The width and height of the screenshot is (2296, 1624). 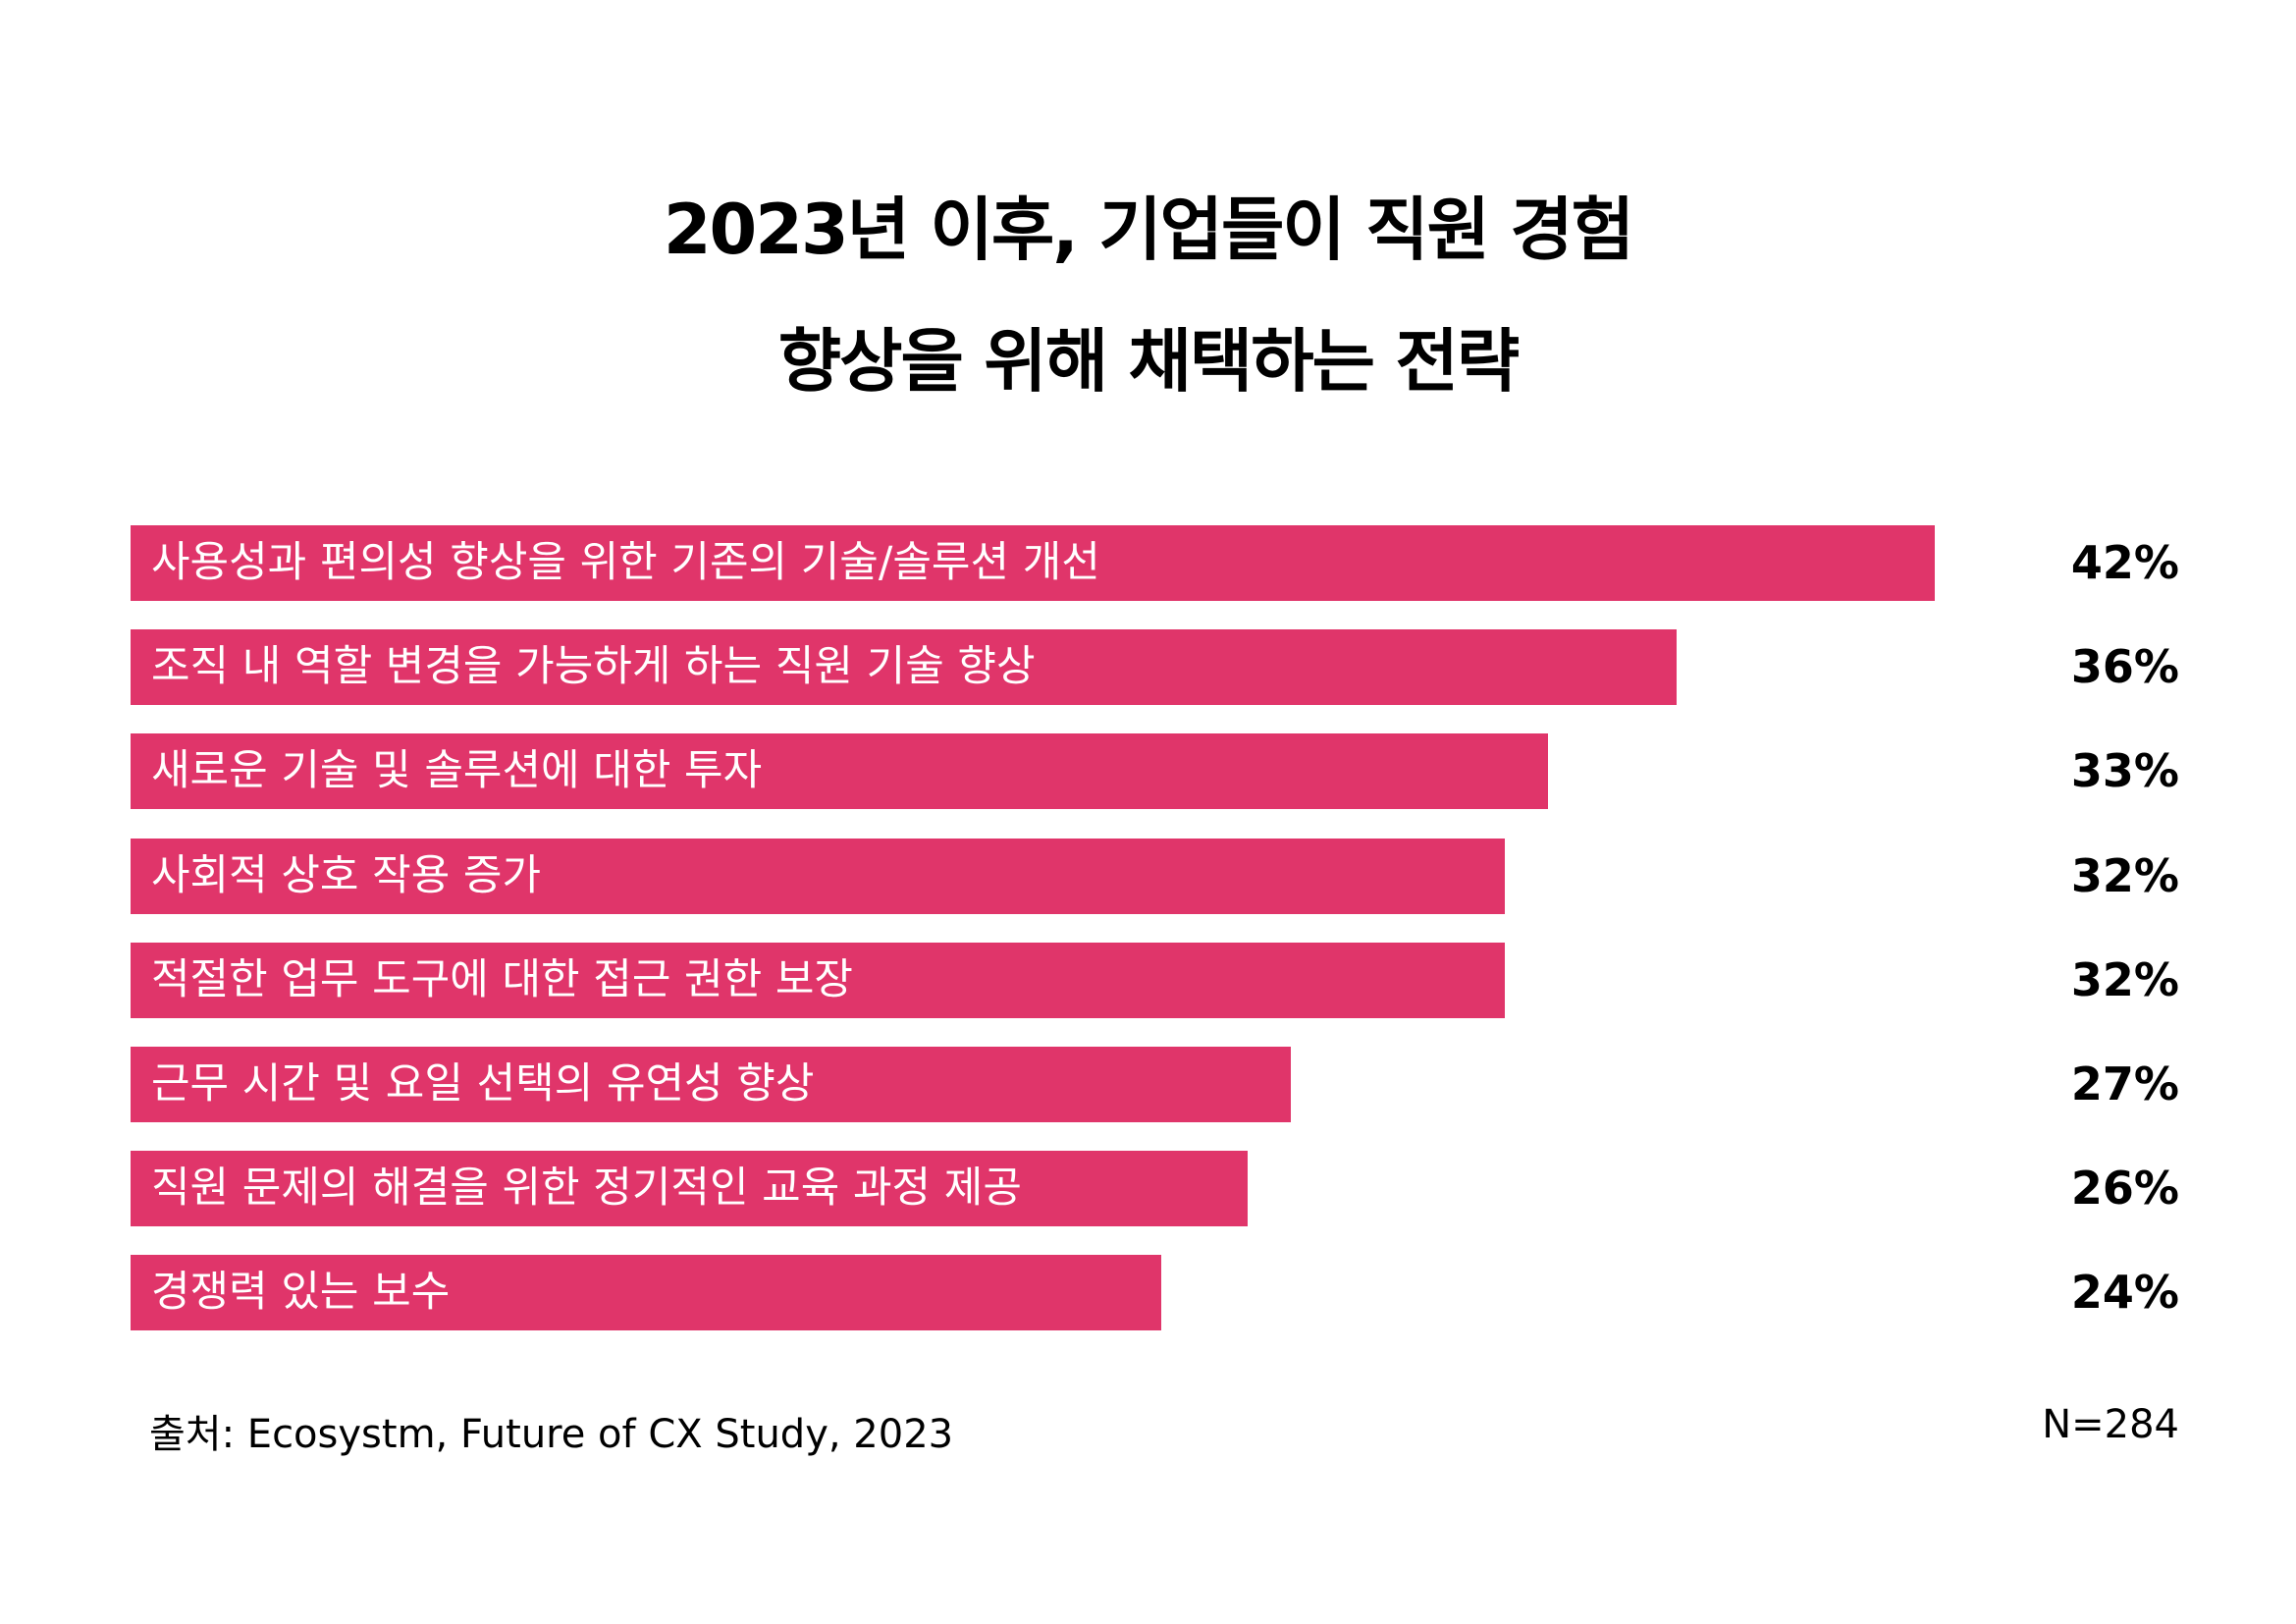 What do you see at coordinates (2124, 562) in the screenshot?
I see `bar-value-label: 42%` at bounding box center [2124, 562].